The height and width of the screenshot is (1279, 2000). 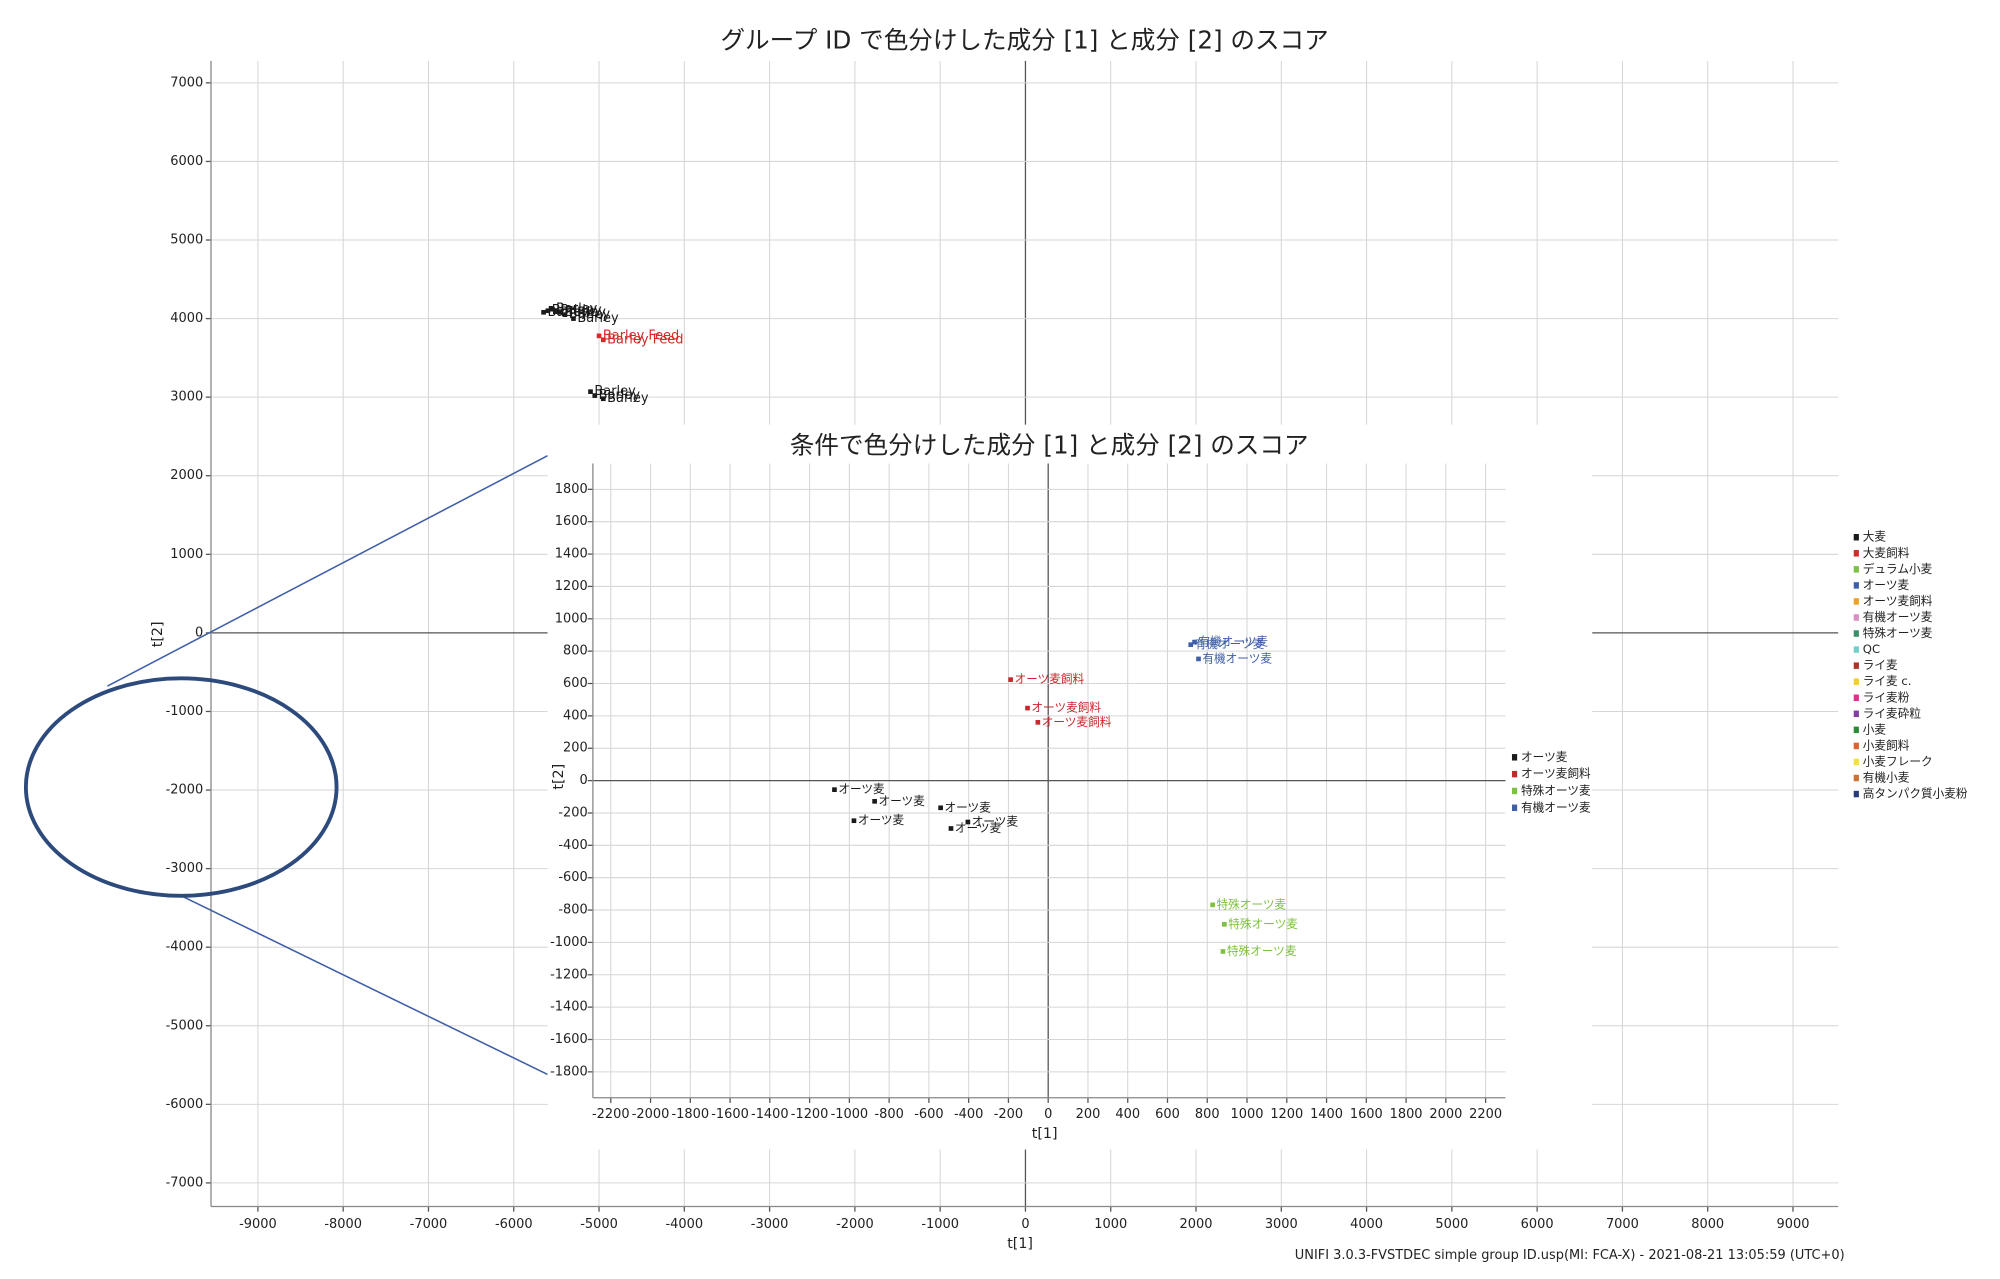 I want to click on y-tick-label: -7000, so click(x=185, y=1182).